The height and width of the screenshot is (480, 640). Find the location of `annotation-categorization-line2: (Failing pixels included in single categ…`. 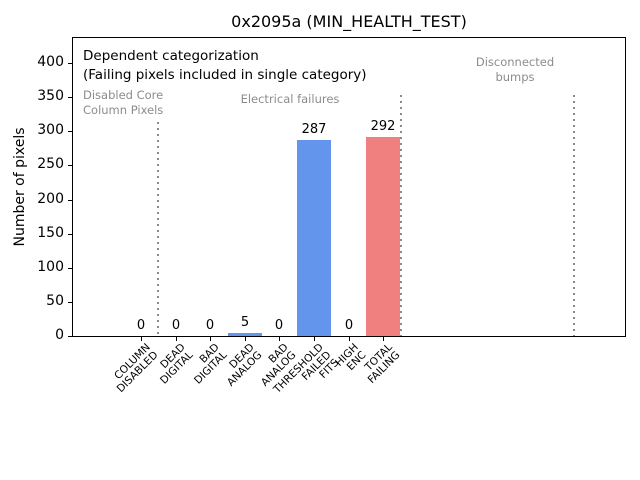

annotation-categorization-line2: (Failing pixels included in single categ… is located at coordinates (225, 75).